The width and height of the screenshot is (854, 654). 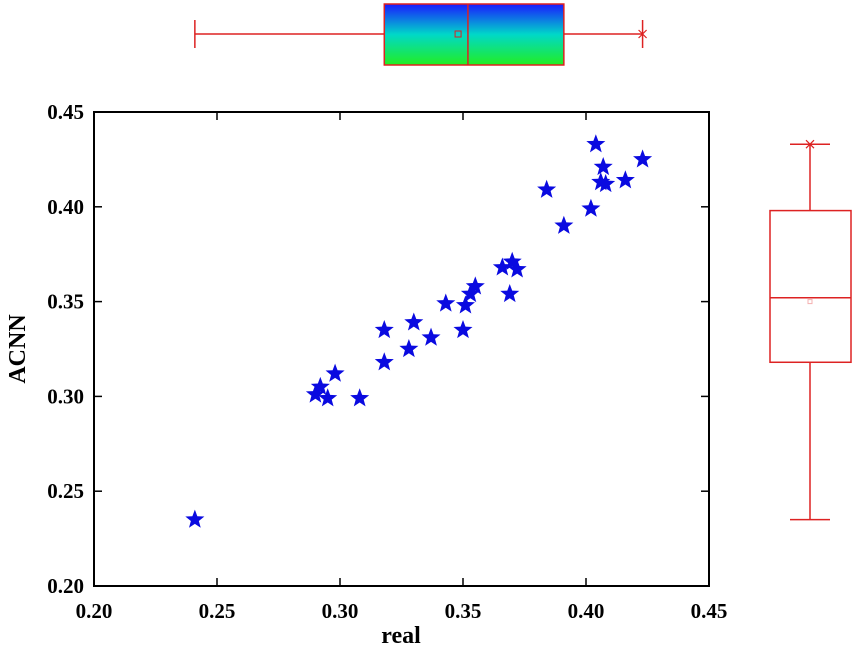 What do you see at coordinates (65, 112) in the screenshot?
I see `y-tick-label: 0.45` at bounding box center [65, 112].